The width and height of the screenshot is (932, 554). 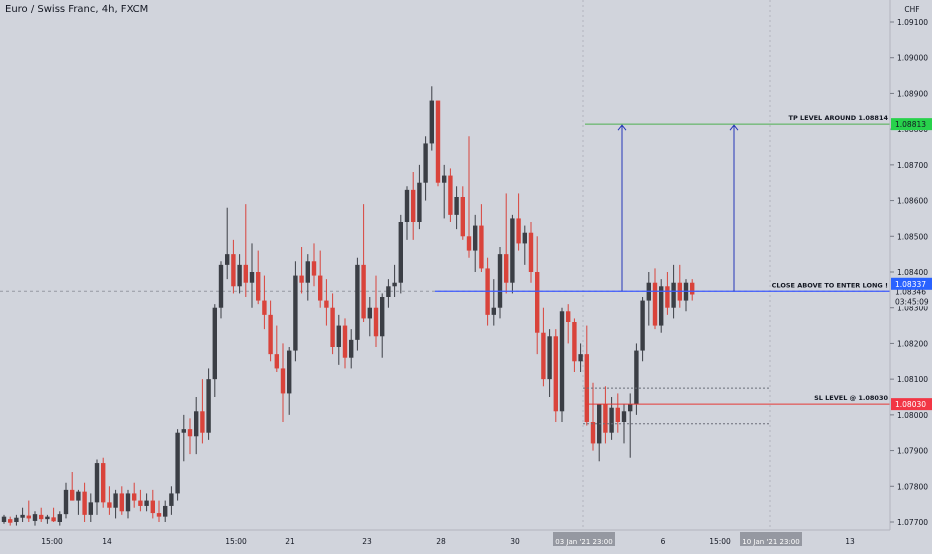 What do you see at coordinates (911, 275) in the screenshot?
I see `price-axis-bg` at bounding box center [911, 275].